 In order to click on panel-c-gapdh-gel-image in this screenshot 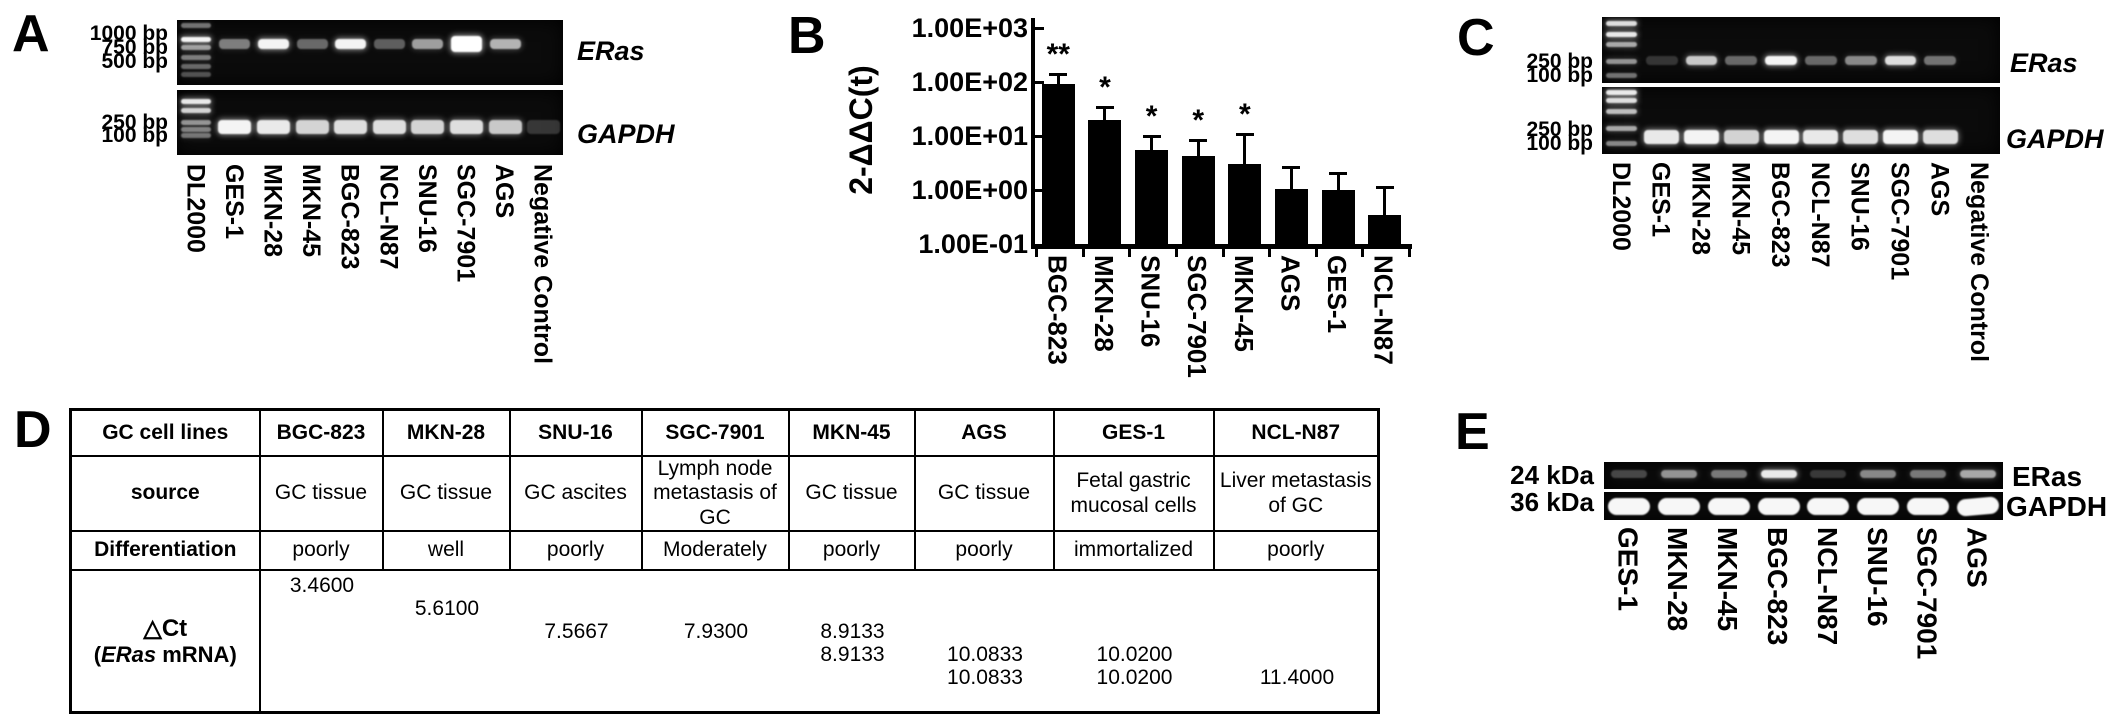, I will do `click(1801, 120)`.